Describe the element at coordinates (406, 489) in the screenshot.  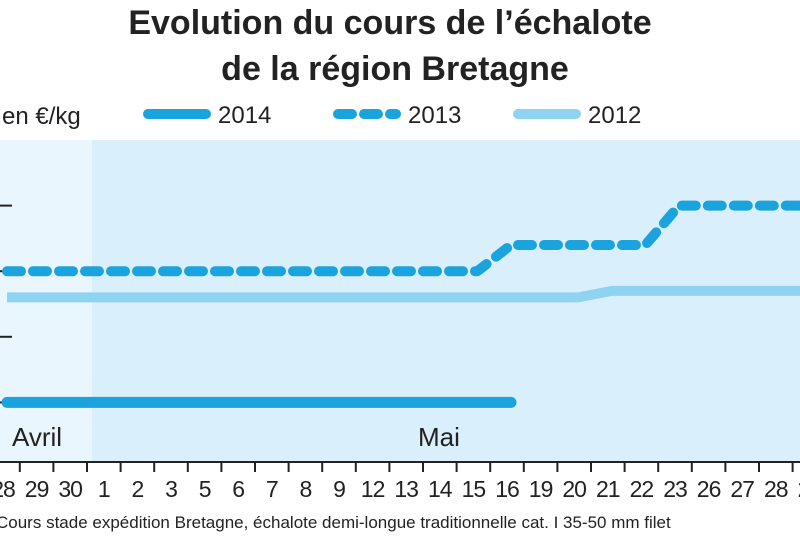
I see `x-tick-label: 13` at that location.